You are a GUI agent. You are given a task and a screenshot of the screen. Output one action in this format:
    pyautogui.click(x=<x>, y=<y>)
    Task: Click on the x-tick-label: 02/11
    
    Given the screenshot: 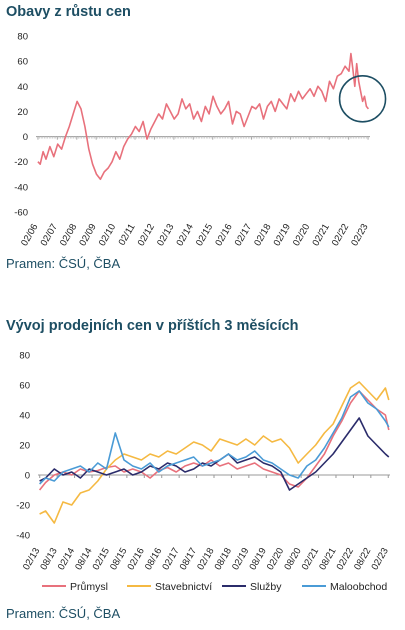 What is the action you would take?
    pyautogui.click(x=127, y=234)
    